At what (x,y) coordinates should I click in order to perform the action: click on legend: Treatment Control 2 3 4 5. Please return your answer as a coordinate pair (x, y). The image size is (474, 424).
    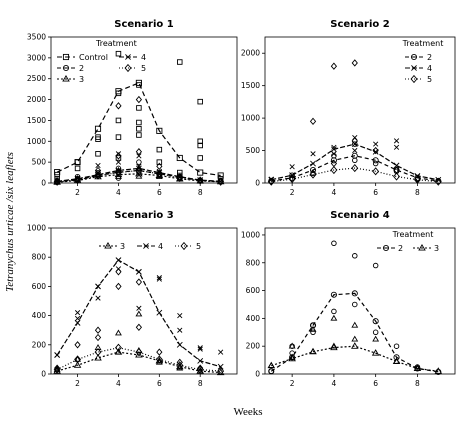
    Looking at the image, I should click on (101, 61).